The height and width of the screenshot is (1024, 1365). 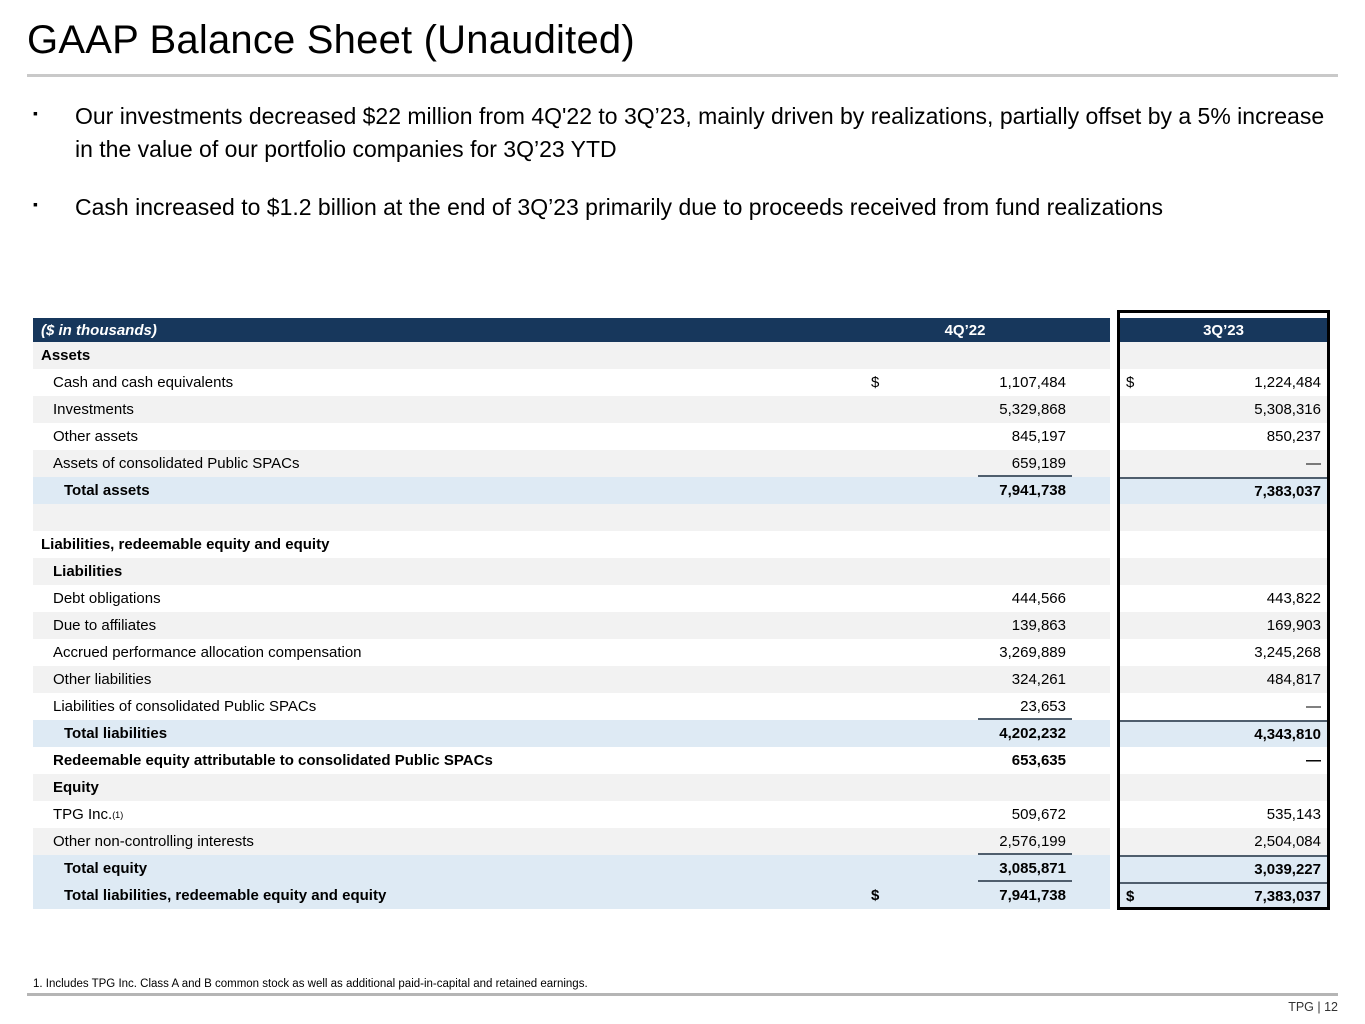 What do you see at coordinates (1032, 841) in the screenshot?
I see `value: 2,576,199` at bounding box center [1032, 841].